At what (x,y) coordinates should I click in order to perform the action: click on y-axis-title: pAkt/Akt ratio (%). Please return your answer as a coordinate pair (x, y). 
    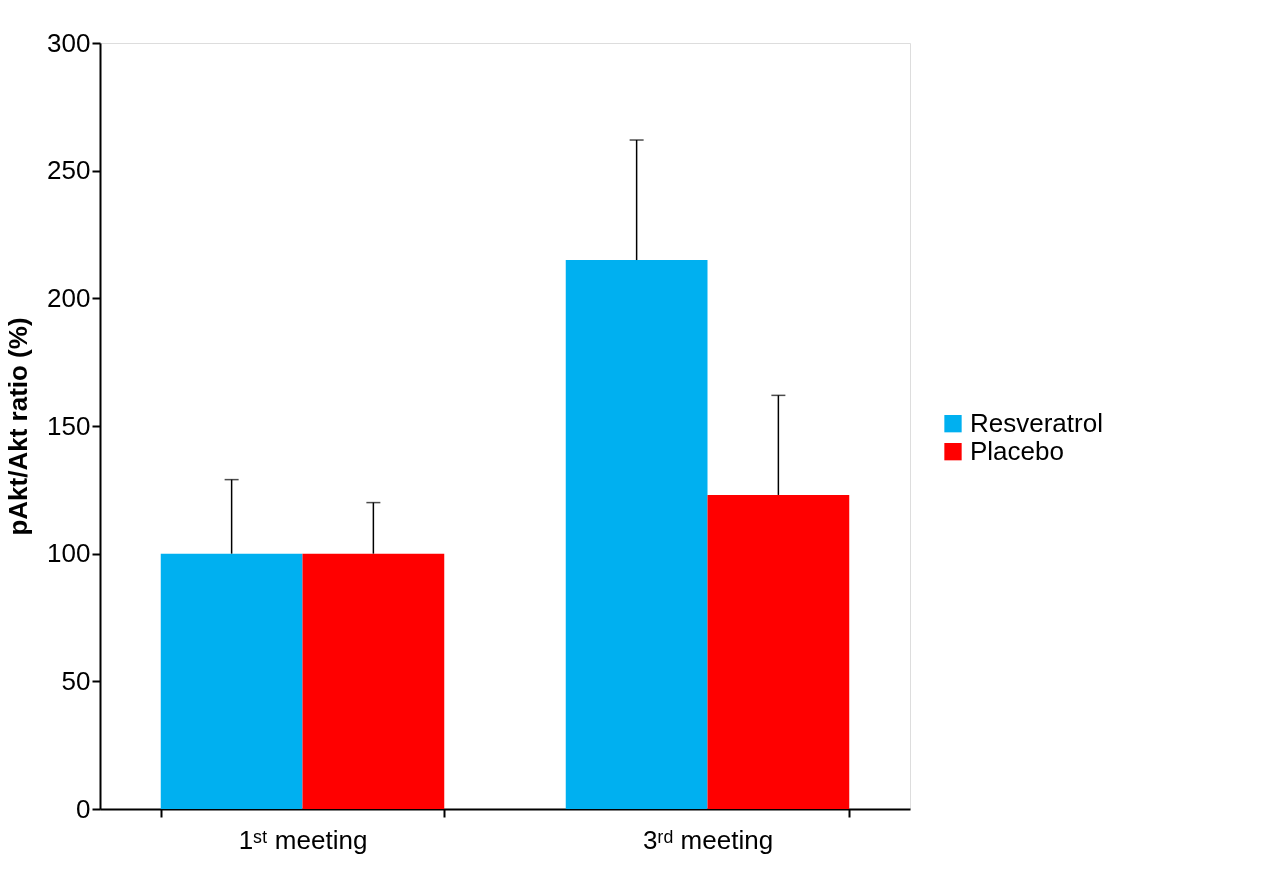
    Looking at the image, I should click on (18, 426).